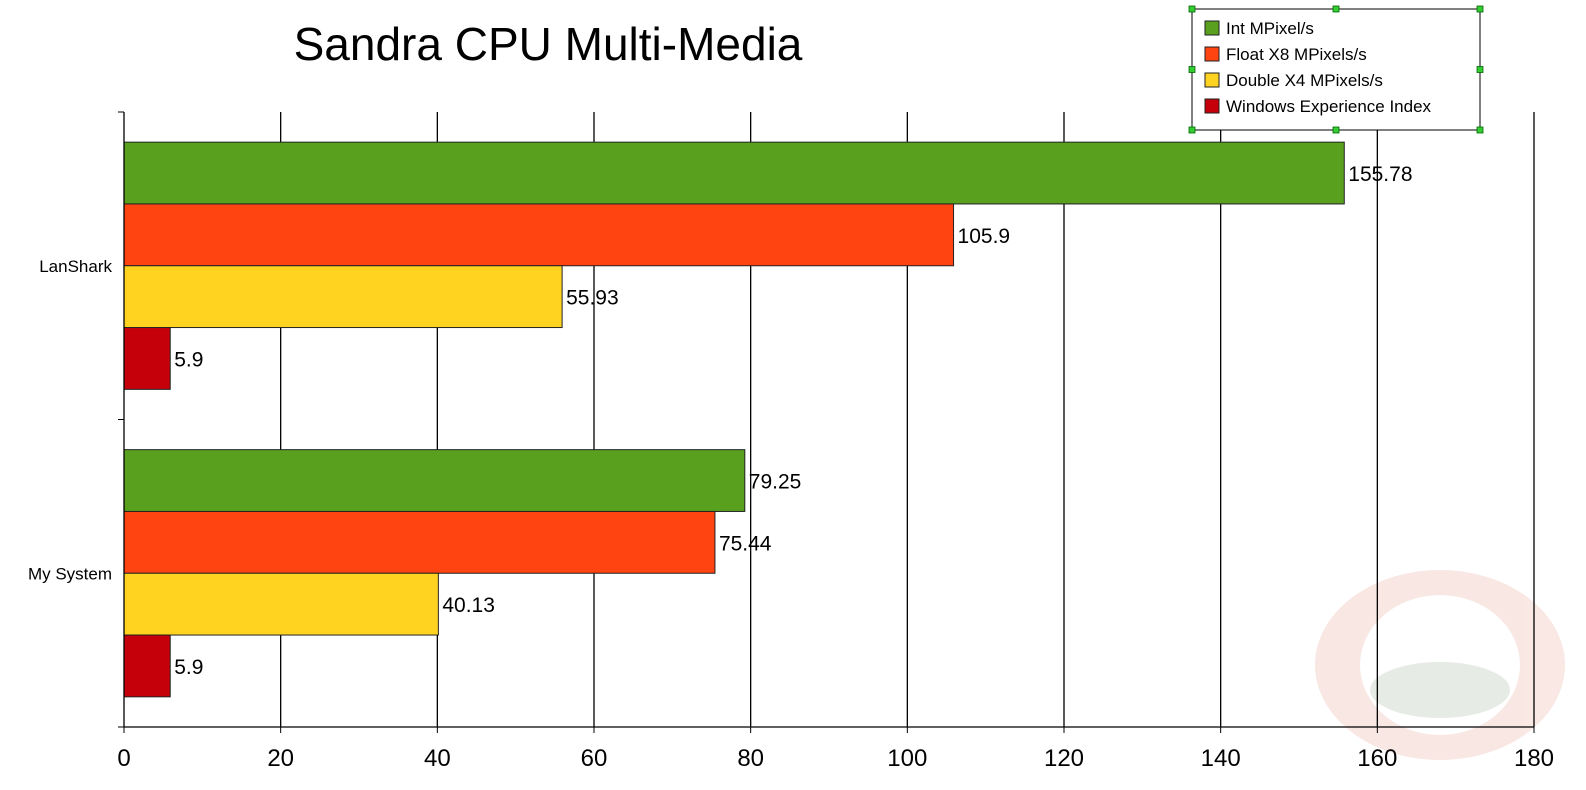  I want to click on data-label: 55.93, so click(592, 298).